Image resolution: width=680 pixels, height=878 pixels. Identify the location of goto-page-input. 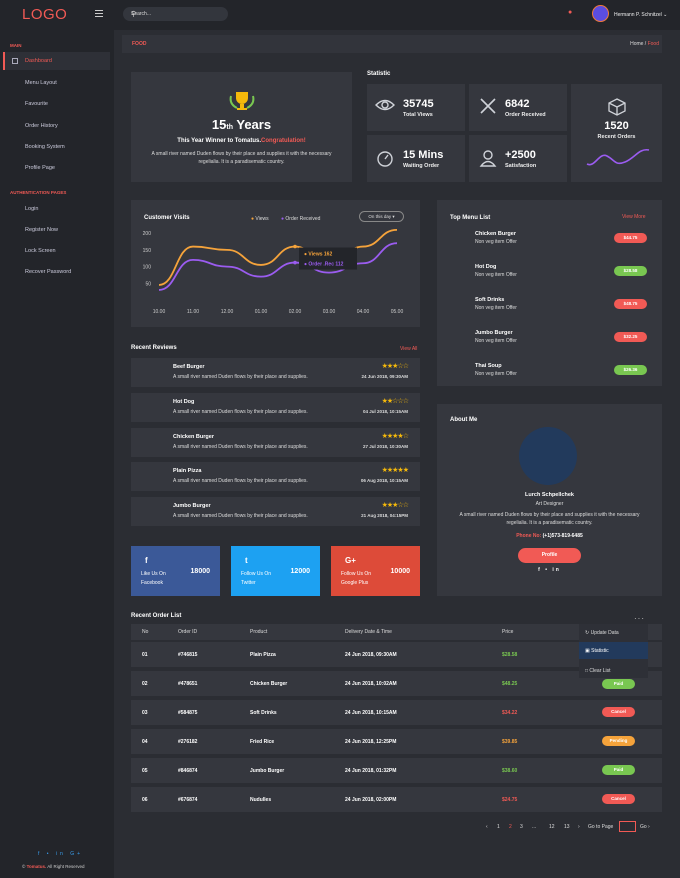
(627, 826).